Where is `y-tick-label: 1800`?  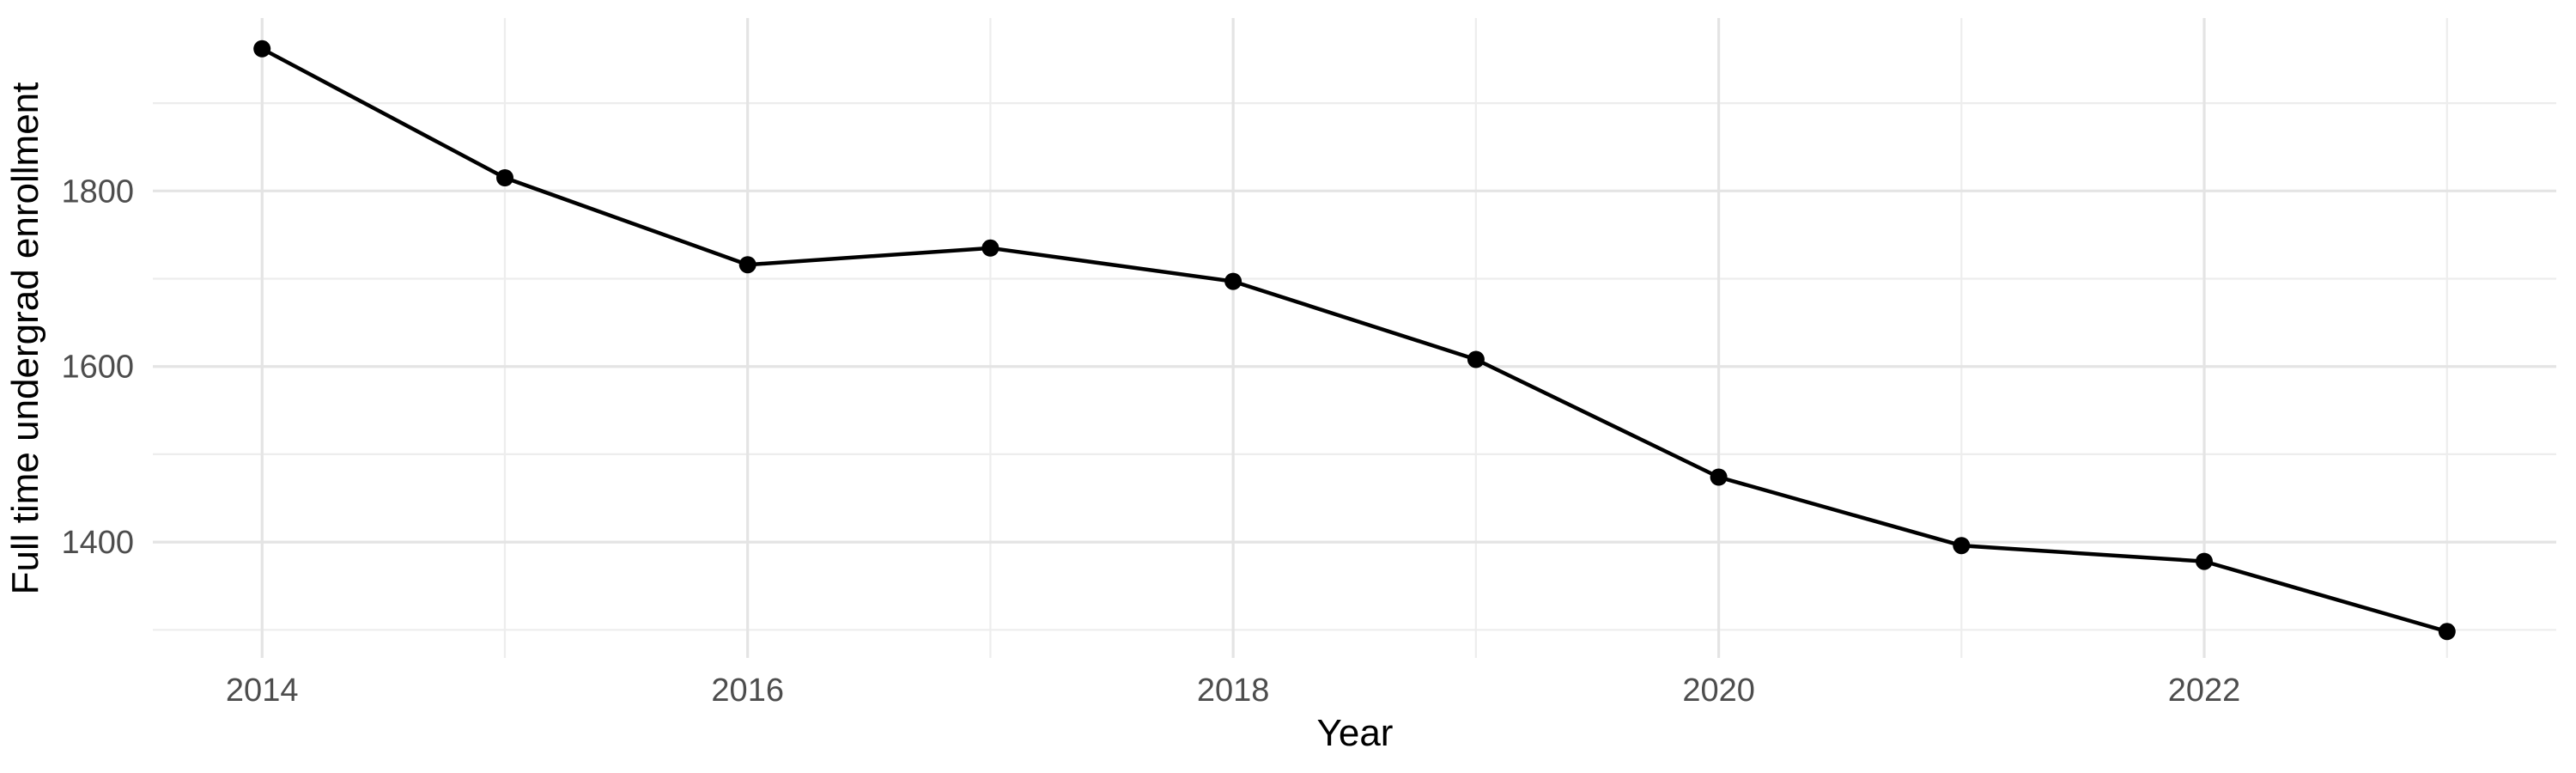 y-tick-label: 1800 is located at coordinates (98, 191).